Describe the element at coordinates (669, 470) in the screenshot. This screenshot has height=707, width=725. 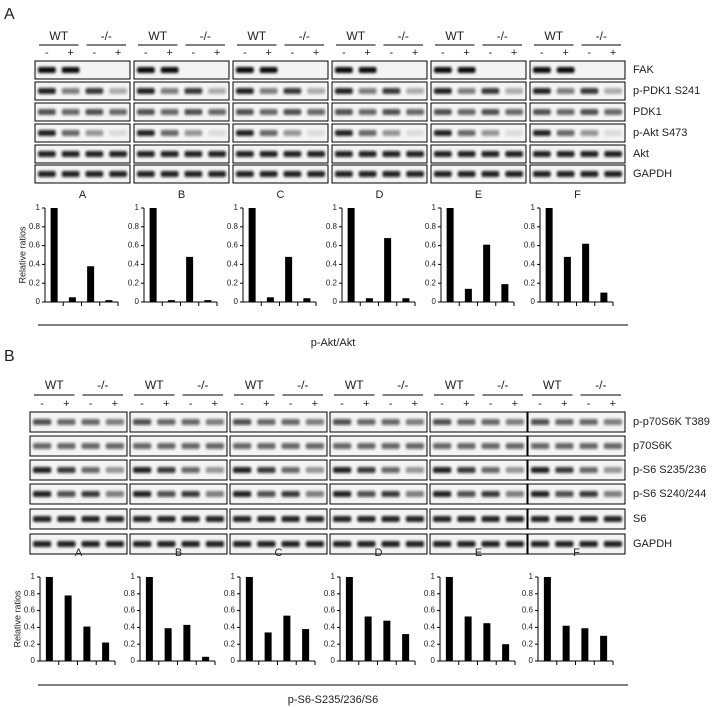
I see `blot-label: p-S6 S235/236` at that location.